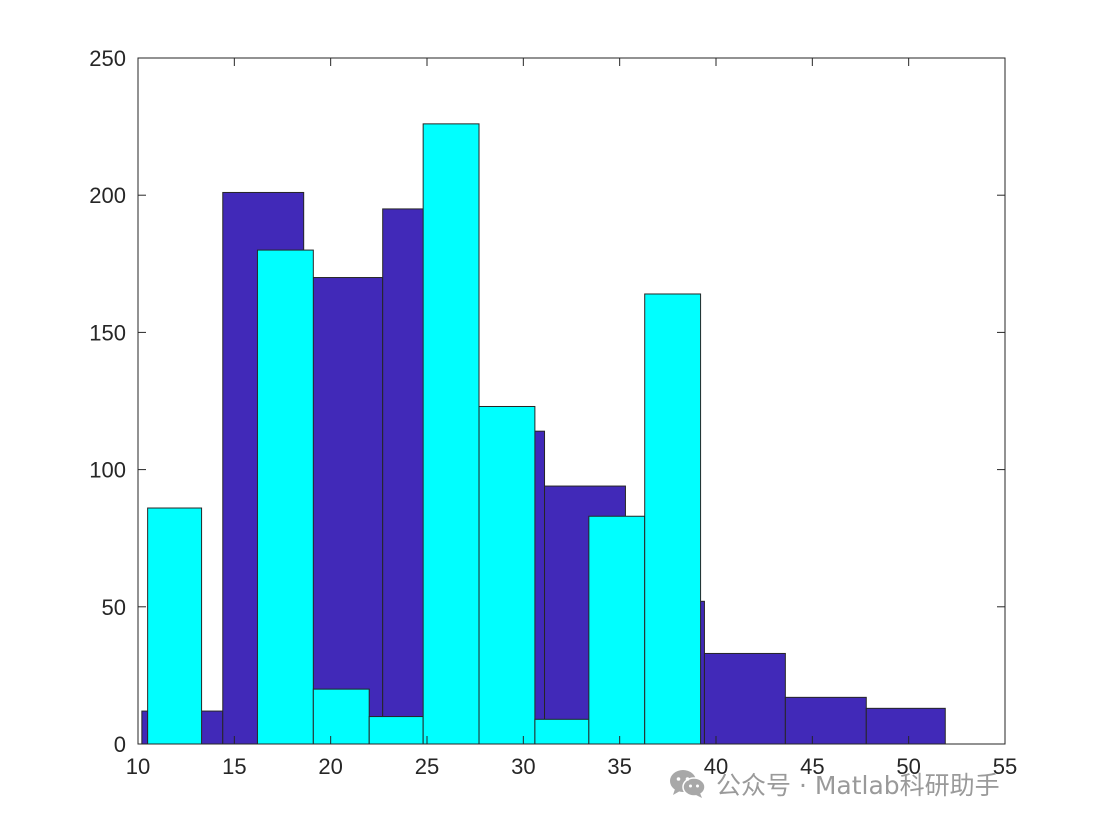  Describe the element at coordinates (330, 766) in the screenshot. I see `x-tick-label: 20` at that location.